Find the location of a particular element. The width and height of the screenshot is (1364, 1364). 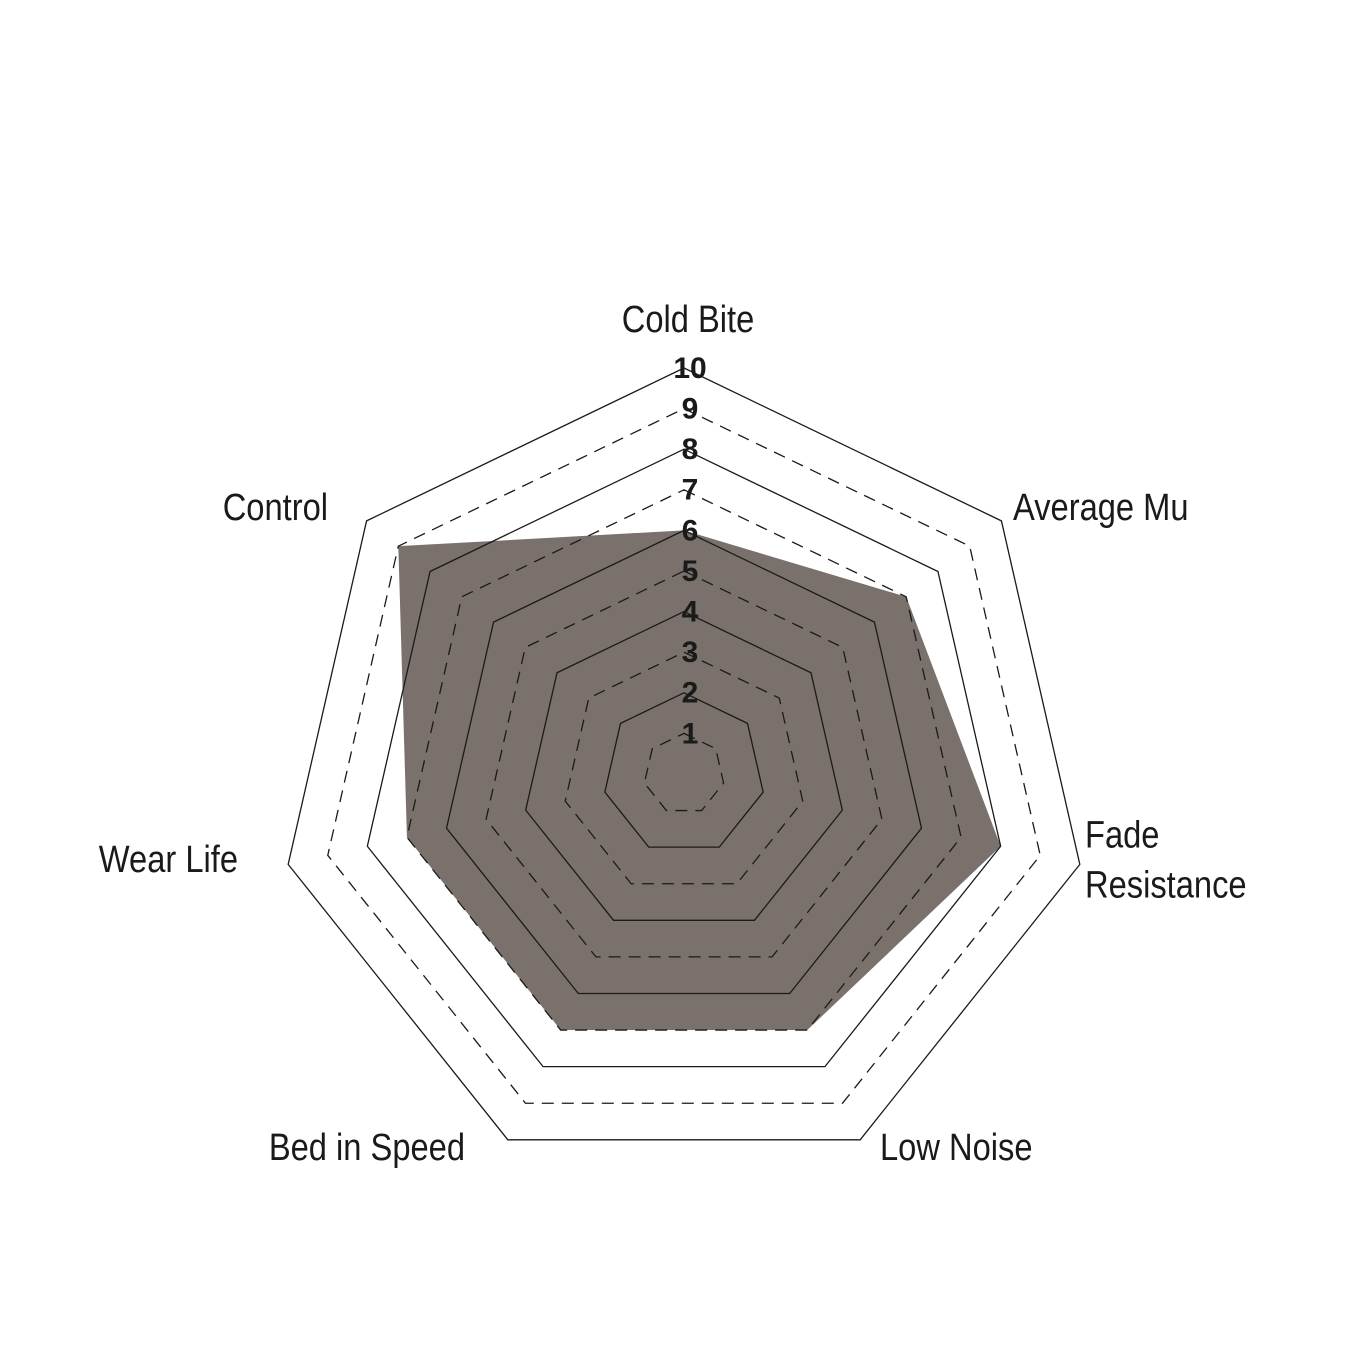

axis-label-group: Control is located at coordinates (275, 507).